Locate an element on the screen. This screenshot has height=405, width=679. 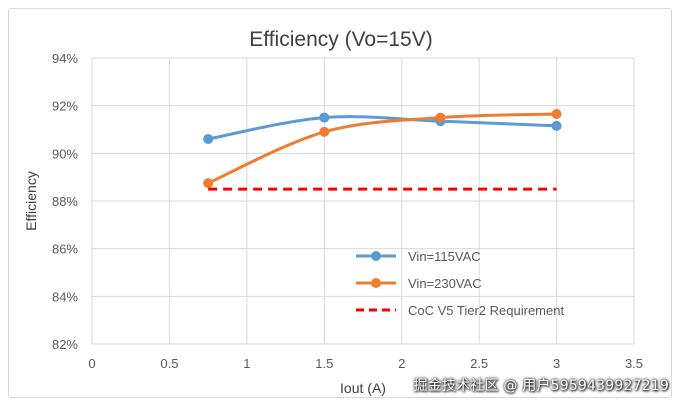
y-tick-label: 84% is located at coordinates (65, 296).